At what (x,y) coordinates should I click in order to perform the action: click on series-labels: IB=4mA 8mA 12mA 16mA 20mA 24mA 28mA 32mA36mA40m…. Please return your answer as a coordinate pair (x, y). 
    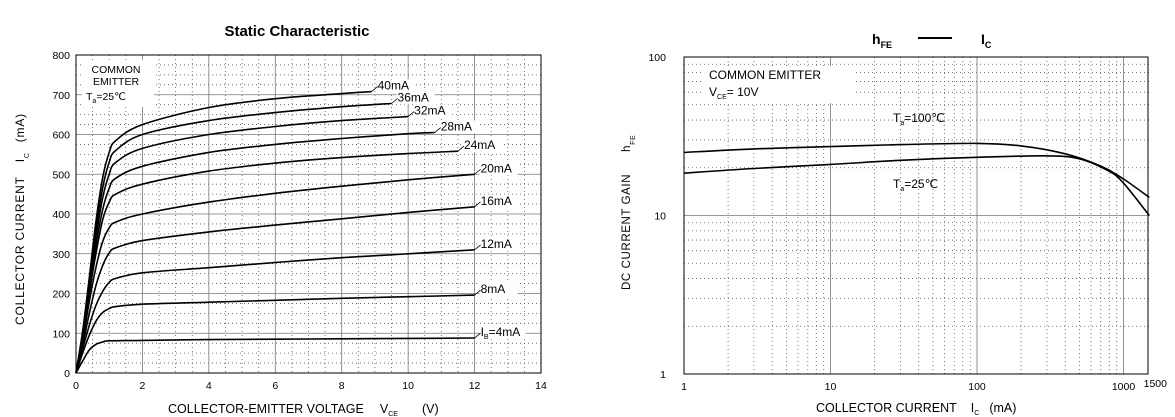
    Looking at the image, I should click on (448, 210).